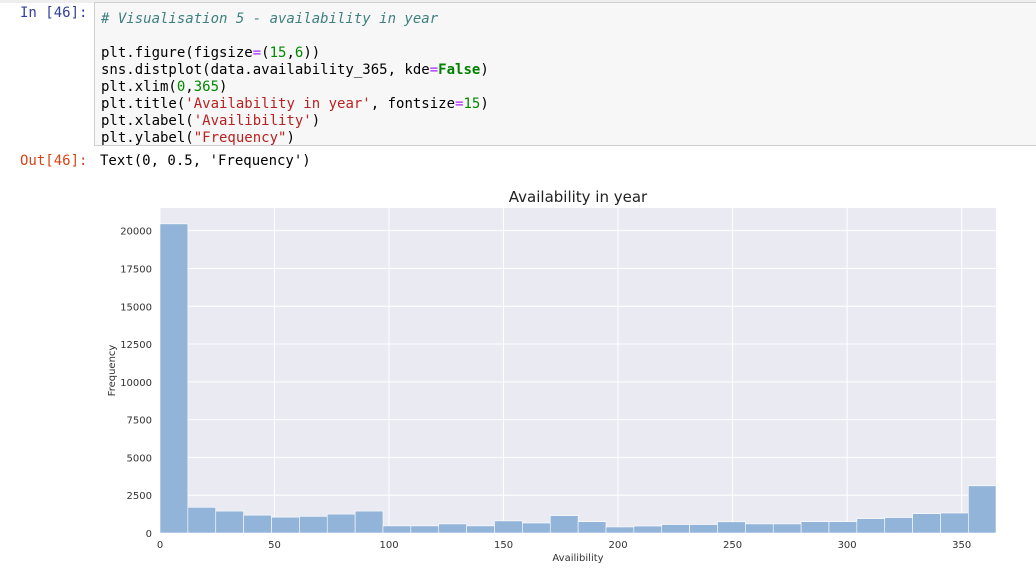  What do you see at coordinates (961, 545) in the screenshot?
I see `x-tick-label: 350` at bounding box center [961, 545].